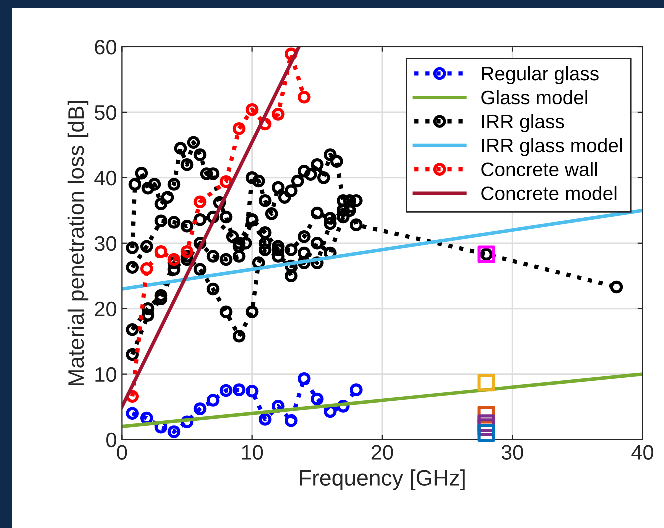  I want to click on y-tick-label: 40, so click(105, 178).